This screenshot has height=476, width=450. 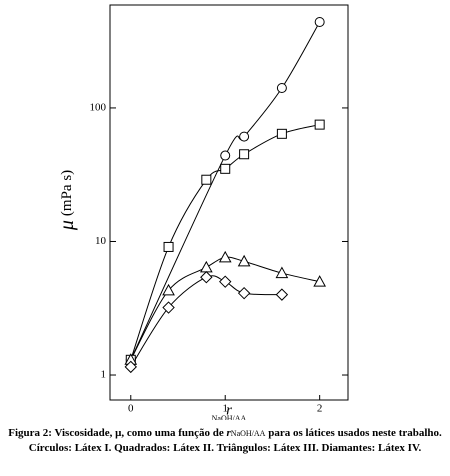 What do you see at coordinates (320, 409) in the screenshot?
I see `x-tick-label: 2` at bounding box center [320, 409].